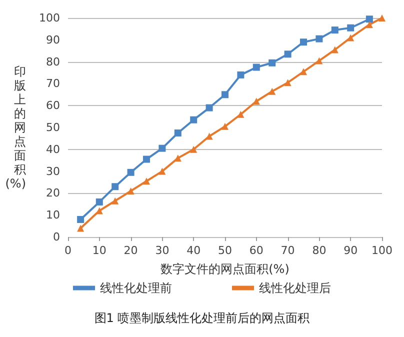 This screenshot has height=337, width=404. Describe the element at coordinates (53, 215) in the screenshot. I see `y-tick-label: 10` at that location.